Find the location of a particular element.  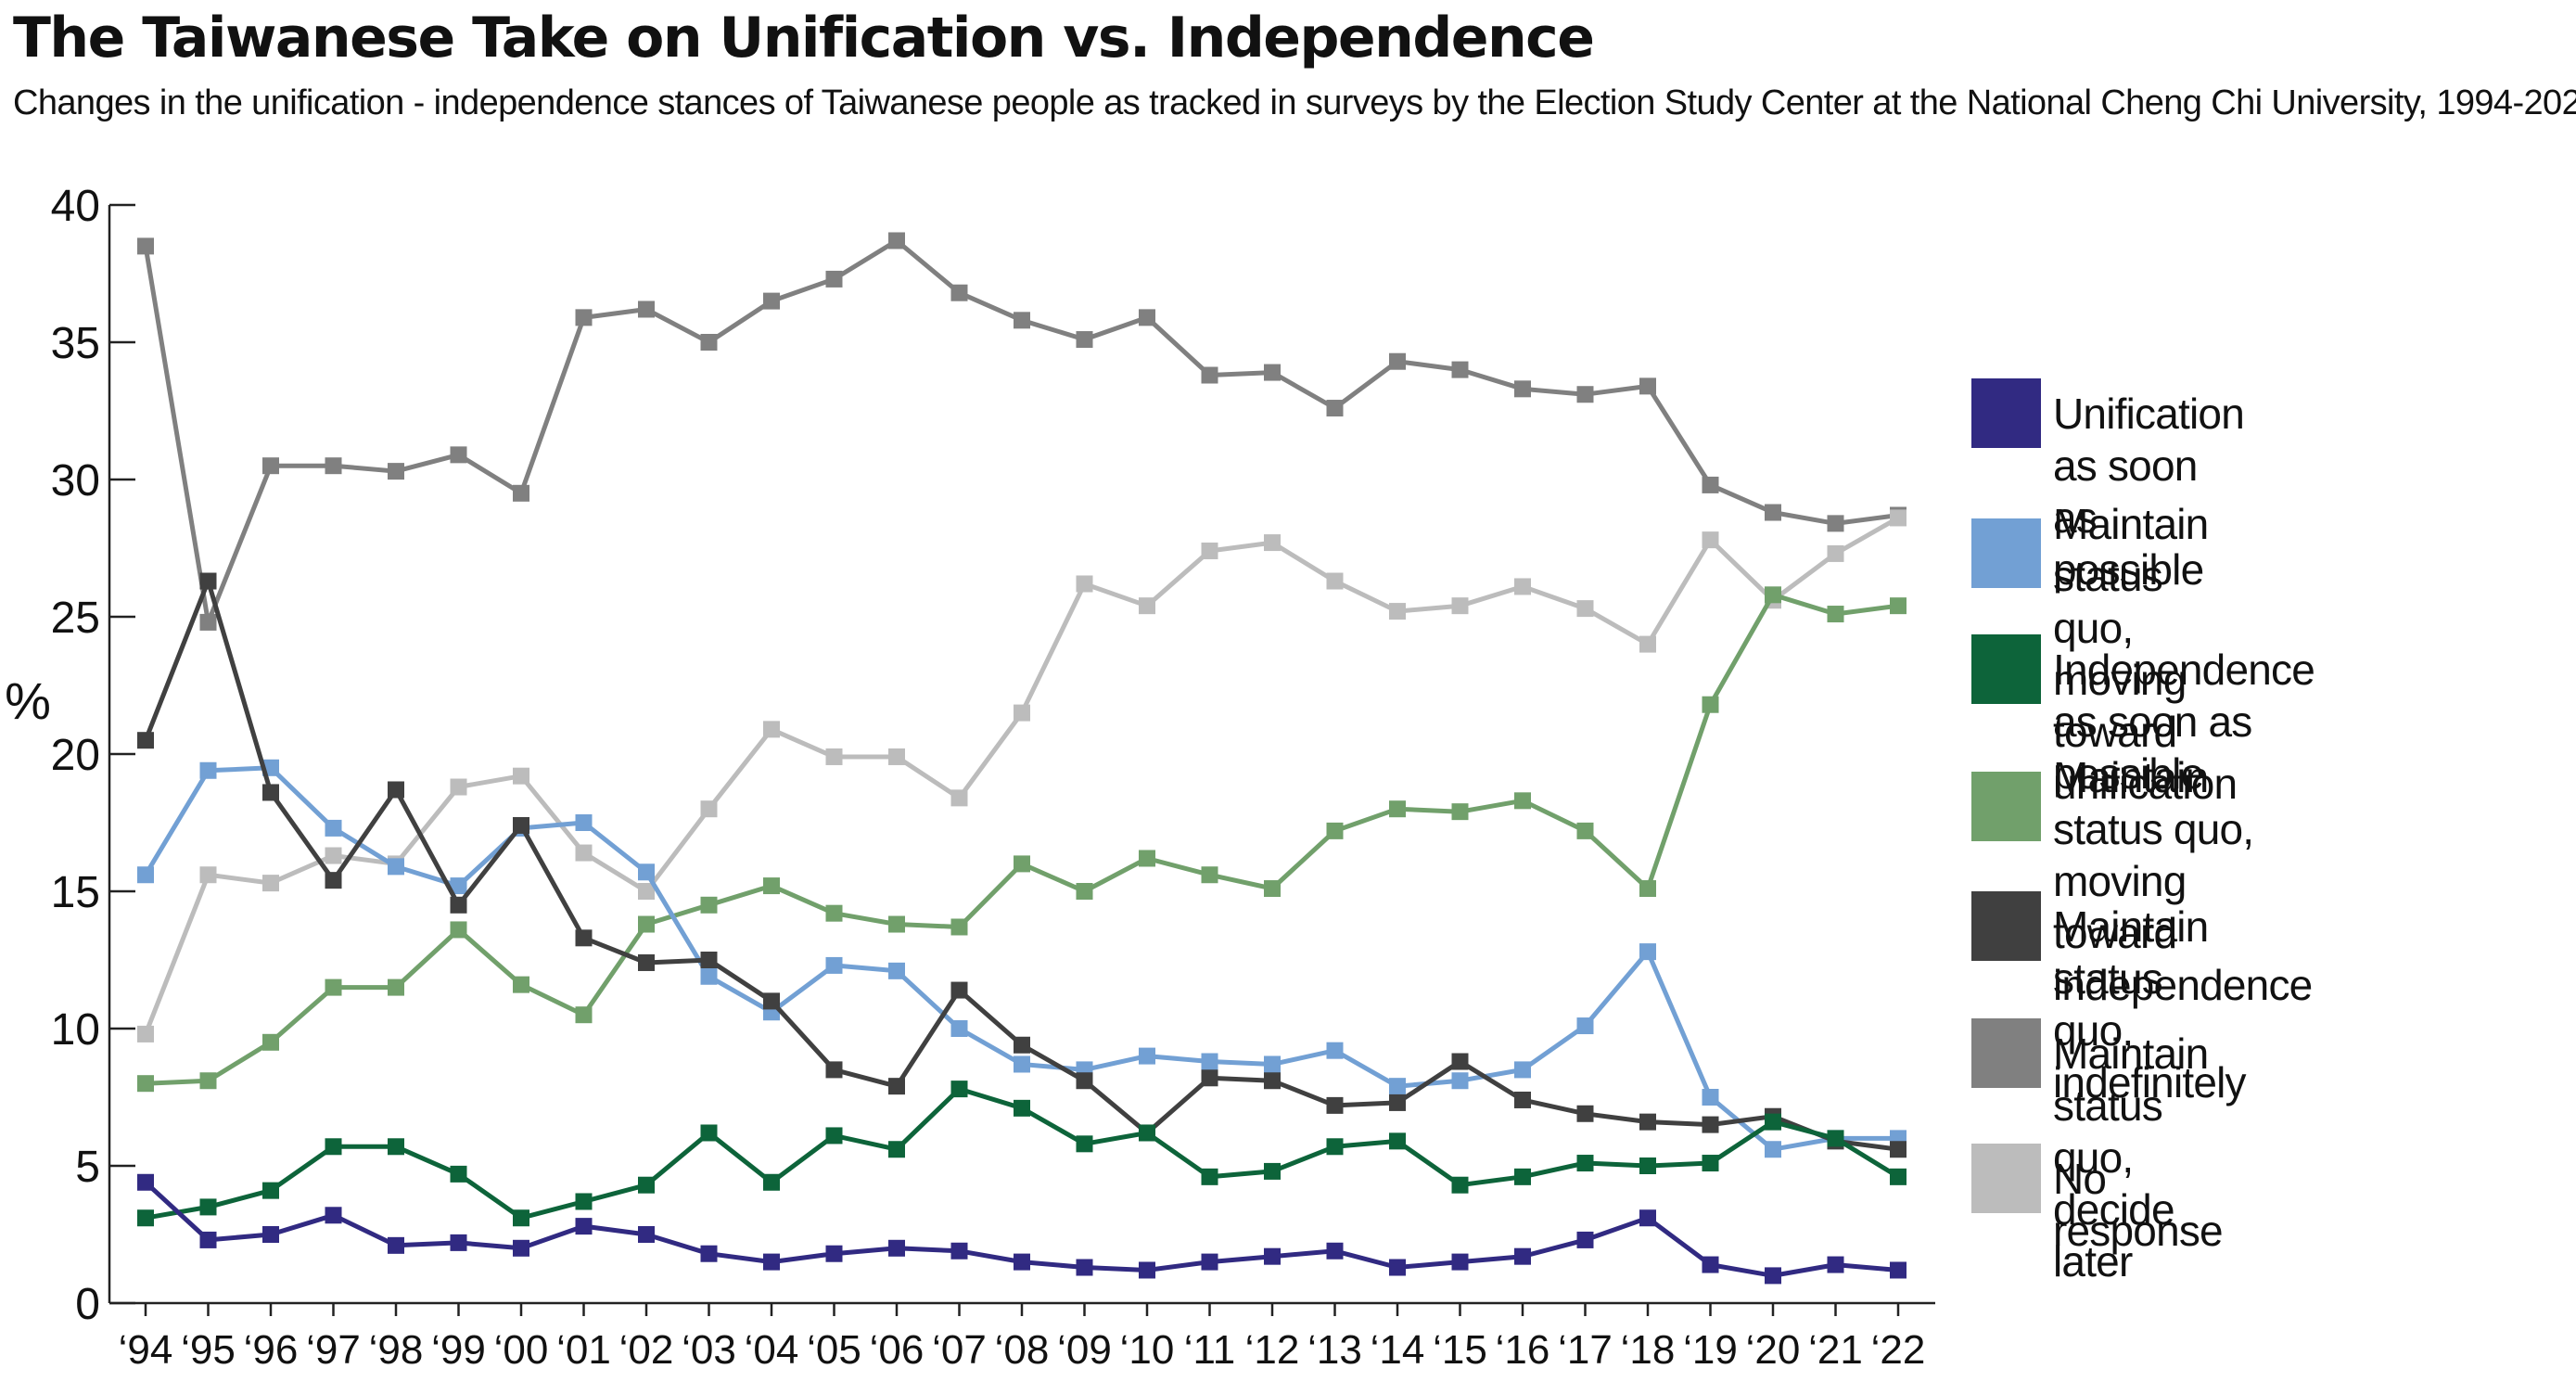

legend-label: Maintain status quo, decide later is located at coordinates (2131, 1157).